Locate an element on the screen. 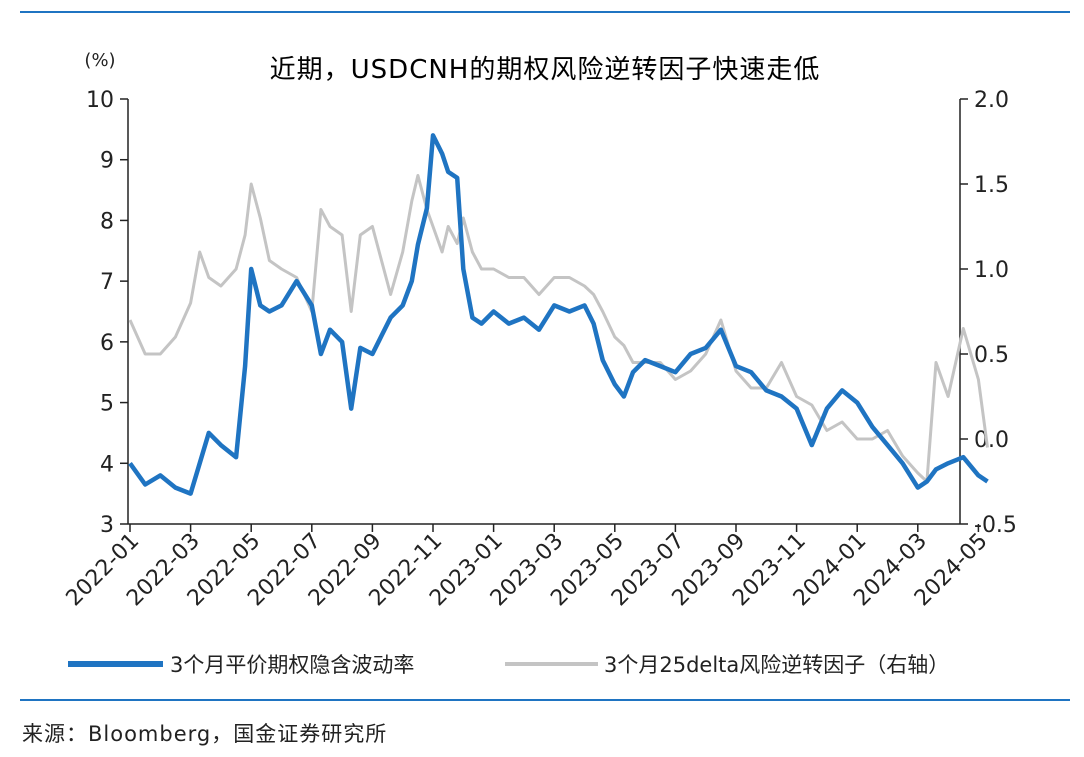  legend-label-implied-vol: 3个月平价期权隐含波动率 is located at coordinates (292, 665).